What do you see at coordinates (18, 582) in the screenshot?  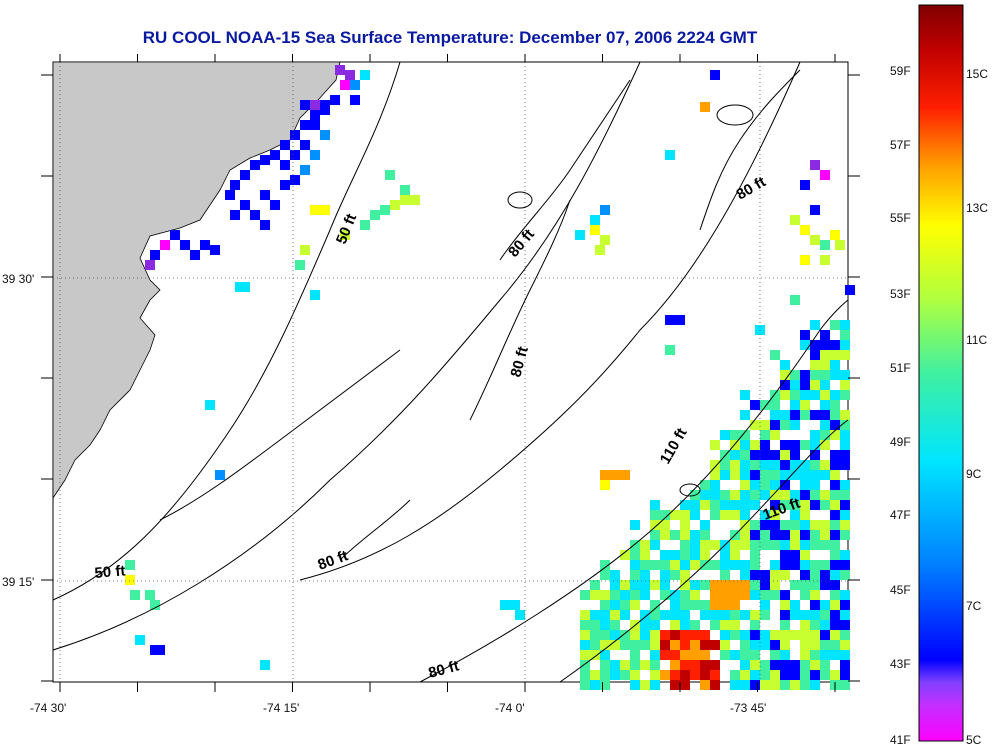 I see `y-tick-label: 39 15'` at bounding box center [18, 582].